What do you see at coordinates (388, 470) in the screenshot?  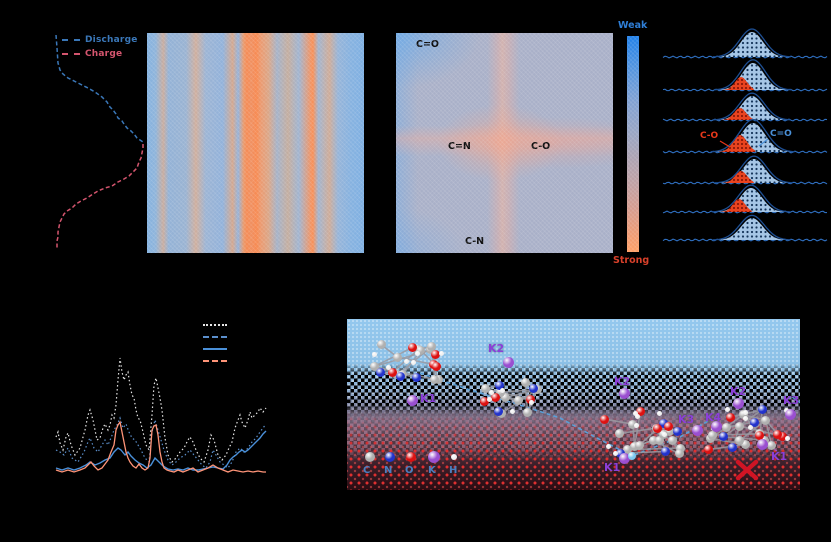 I see `legend-letter-n: N` at bounding box center [388, 470].